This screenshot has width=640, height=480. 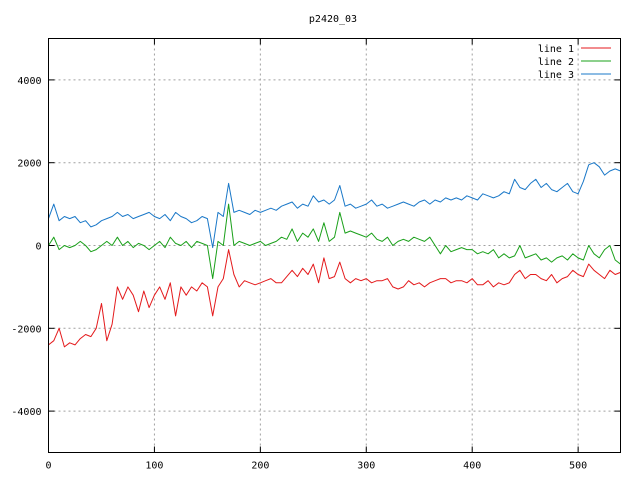 I want to click on legend-label-3: line 3, so click(x=556, y=75).